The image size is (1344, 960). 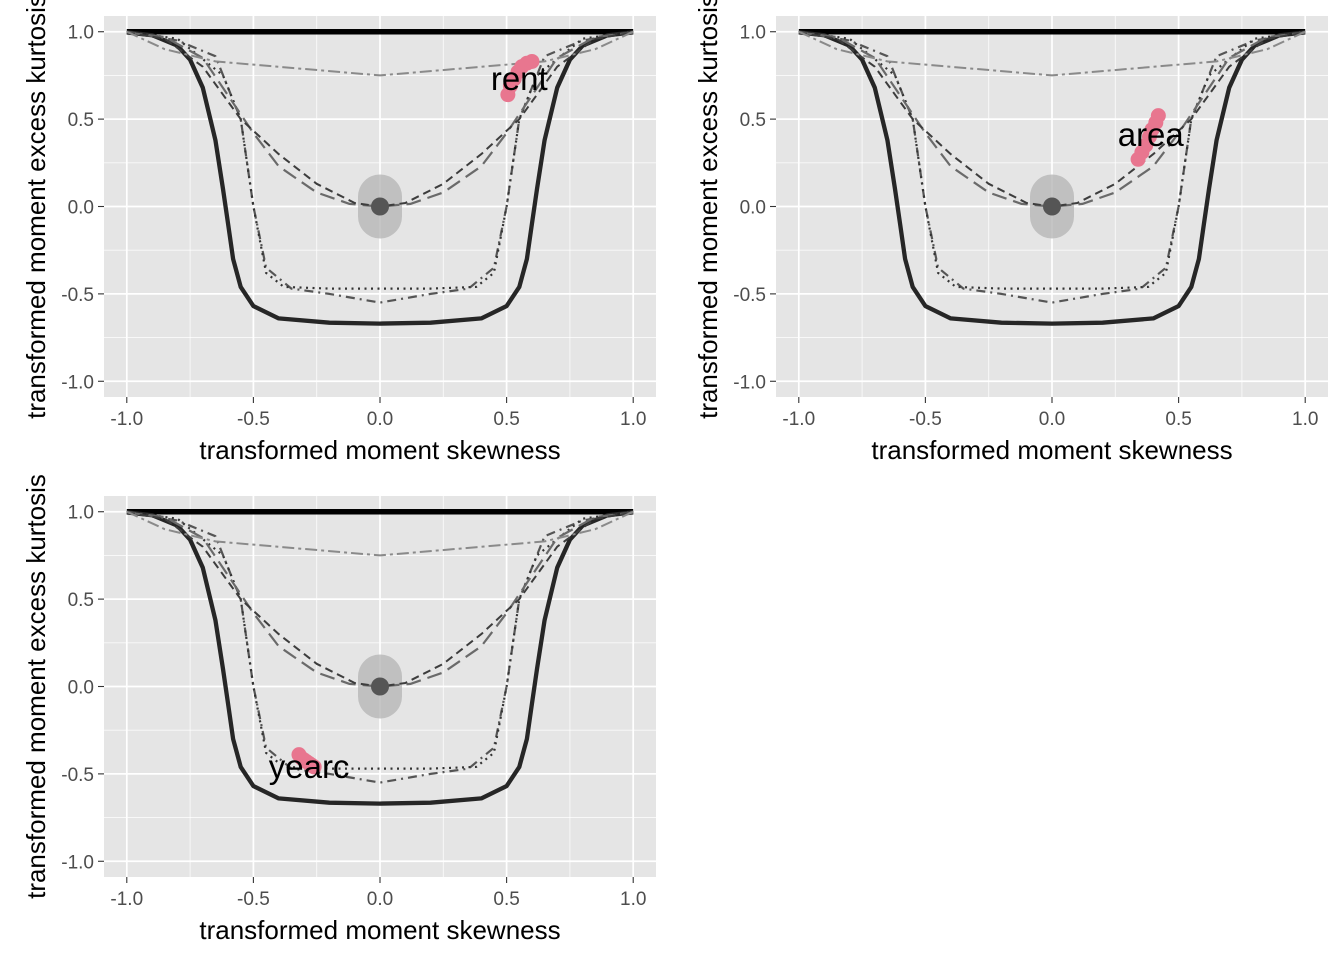 I want to click on point-label: area, so click(x=1151, y=134).